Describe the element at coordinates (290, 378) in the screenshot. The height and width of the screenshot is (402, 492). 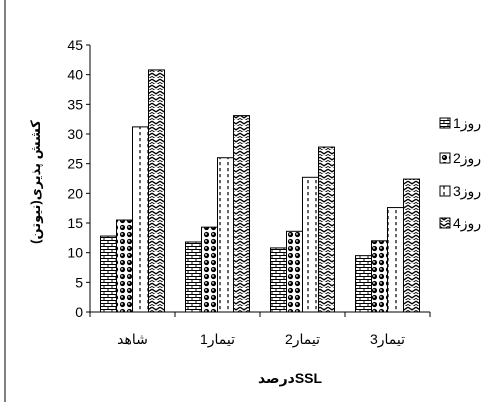
I see `x-axis-title: درصدSSL` at that location.